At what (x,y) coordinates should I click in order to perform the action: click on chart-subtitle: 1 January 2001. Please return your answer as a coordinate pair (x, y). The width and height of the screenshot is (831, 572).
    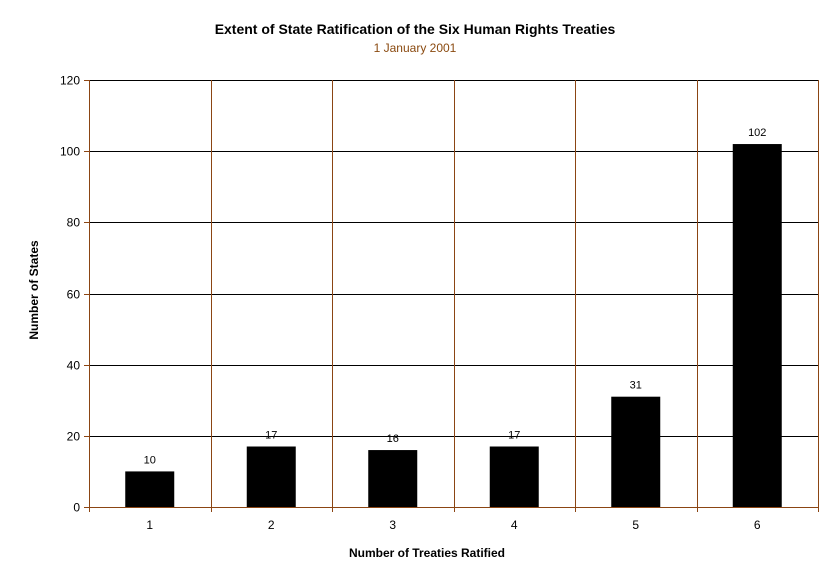
    Looking at the image, I should click on (415, 48).